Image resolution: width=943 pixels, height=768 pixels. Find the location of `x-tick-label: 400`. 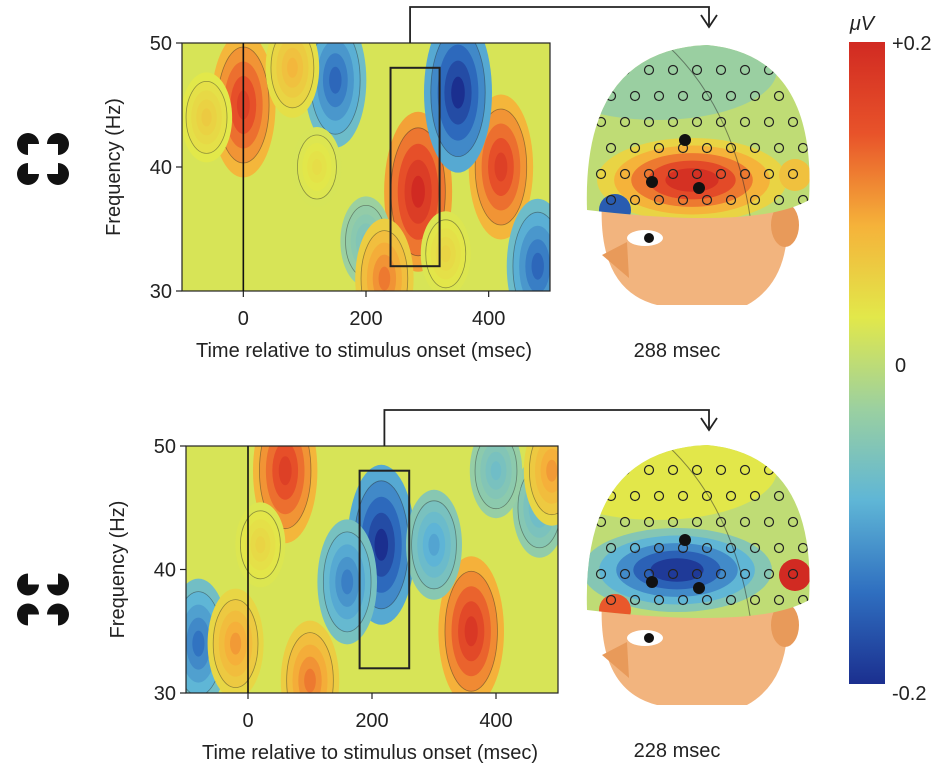

x-tick-label: 400 is located at coordinates (488, 319).